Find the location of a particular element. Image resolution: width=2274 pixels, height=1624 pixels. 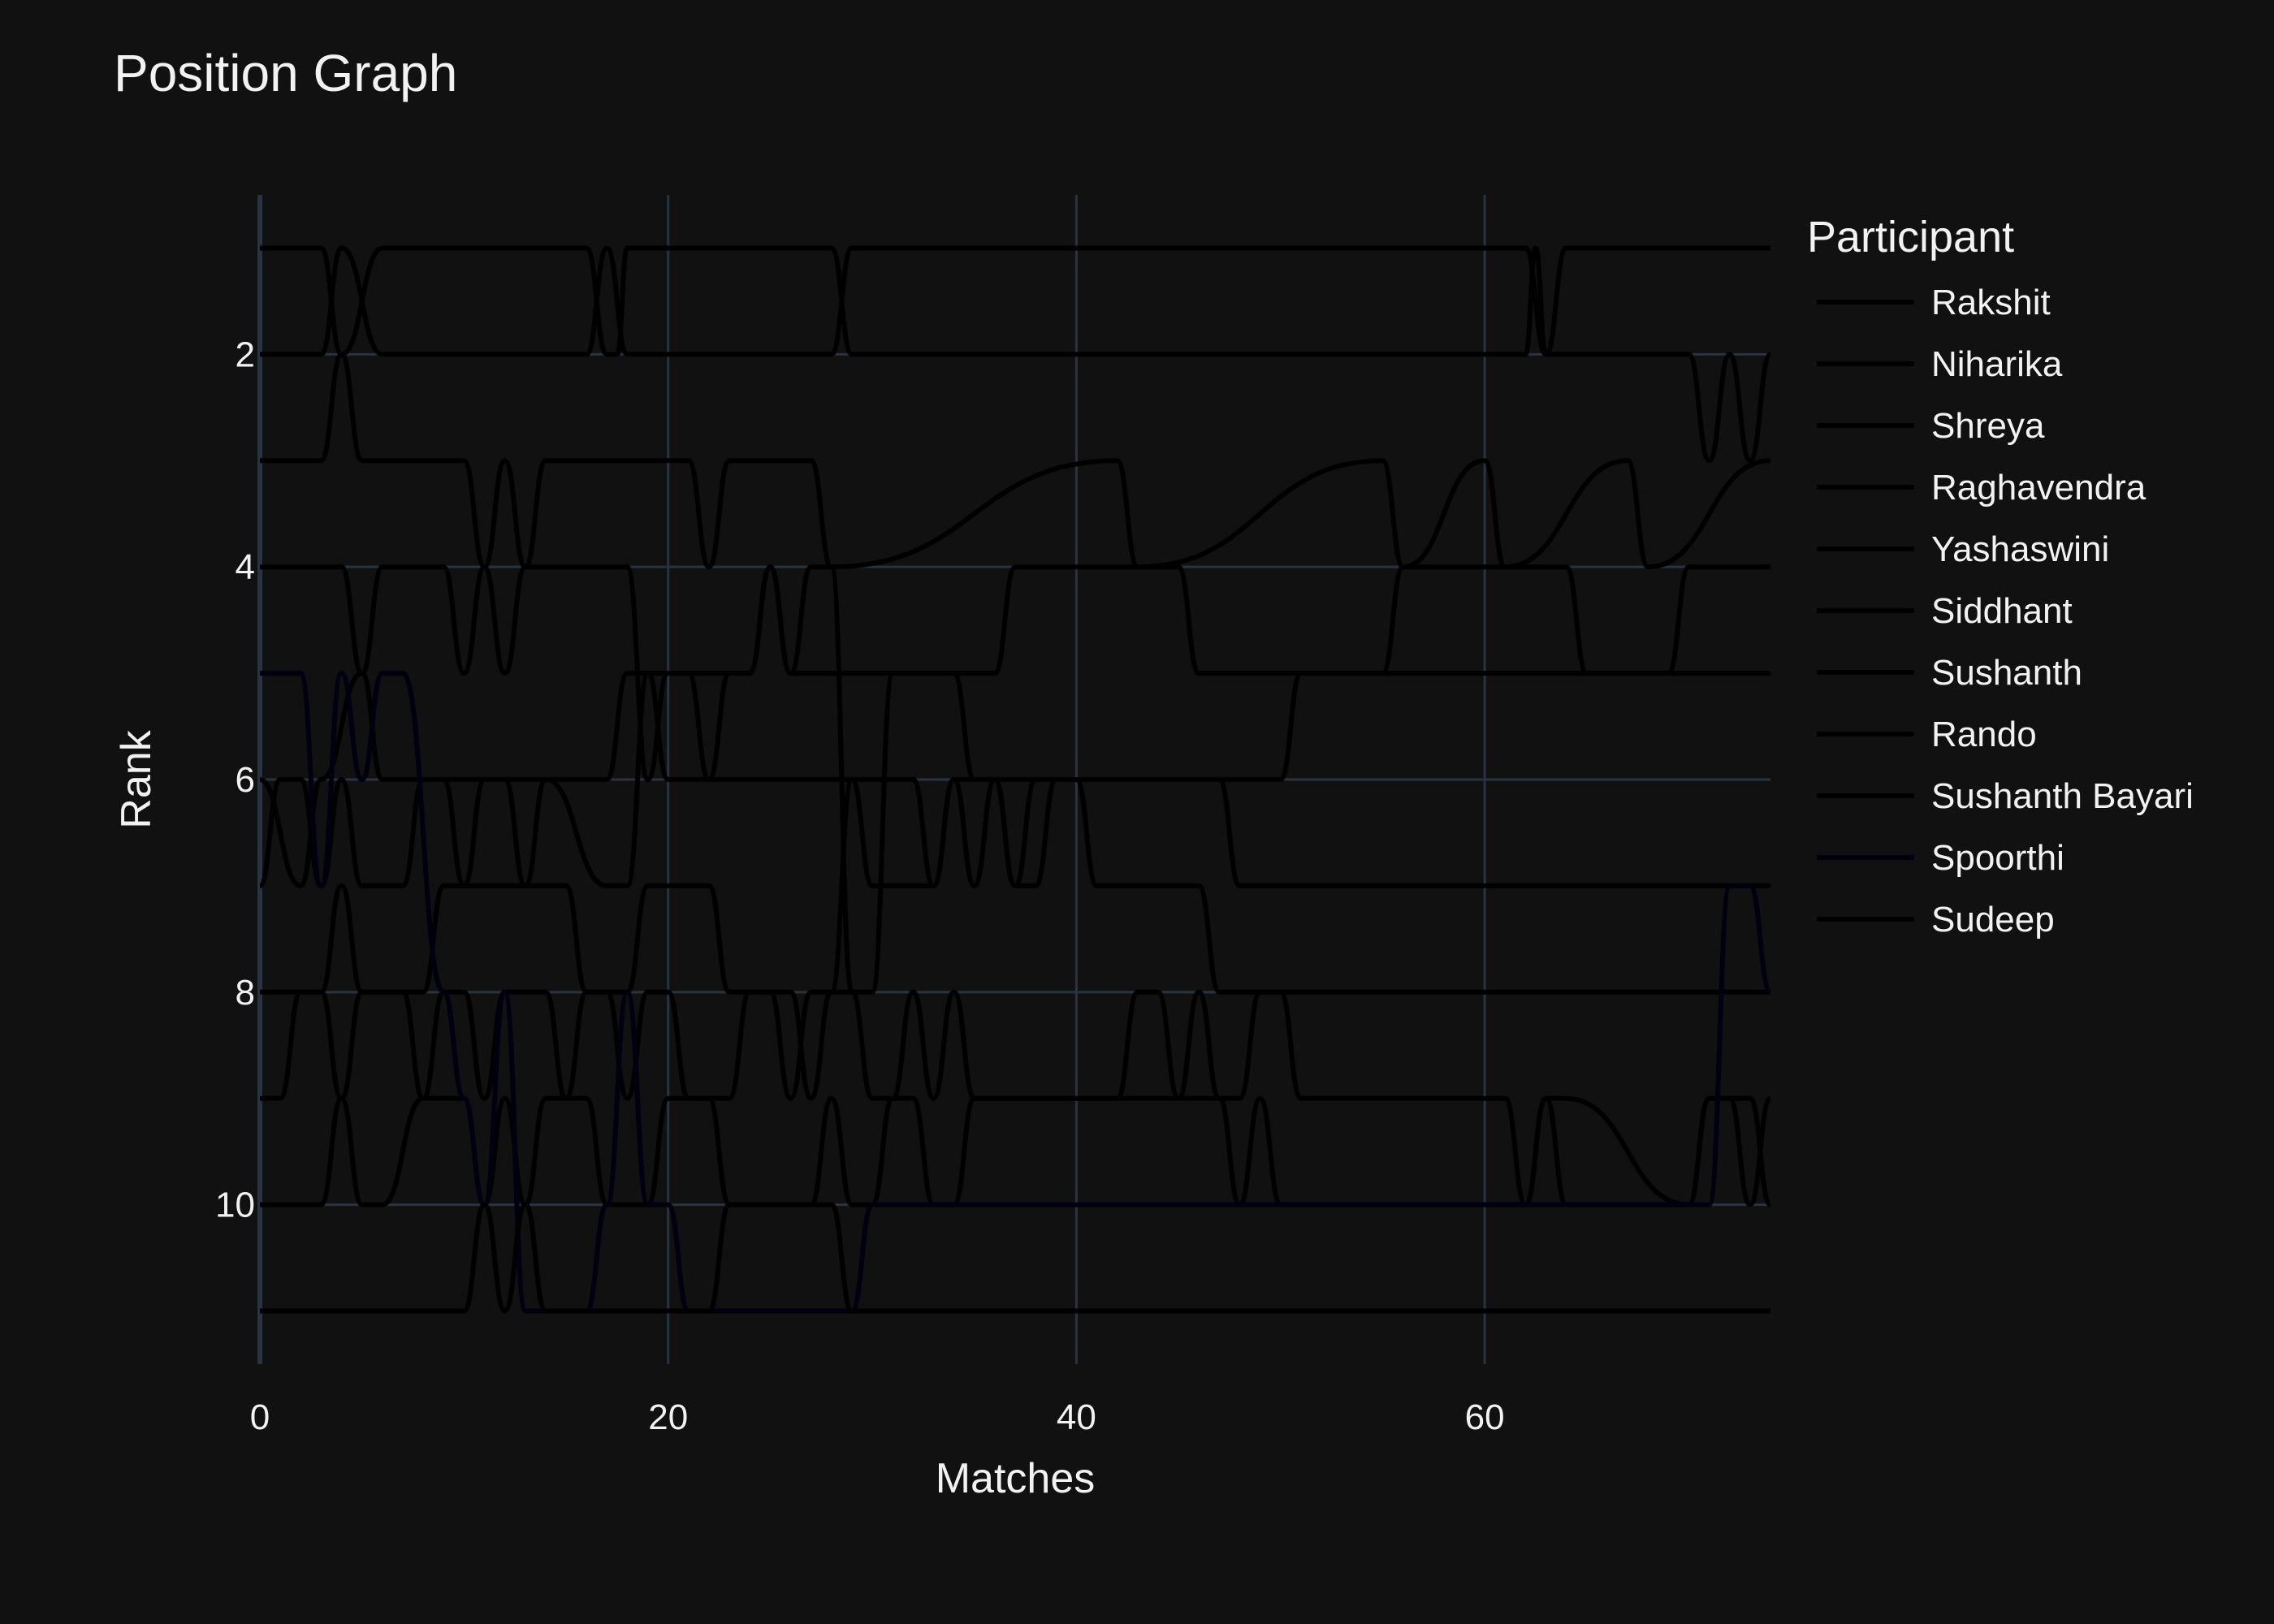

legend-item-label: Spoorthi is located at coordinates (1997, 858).